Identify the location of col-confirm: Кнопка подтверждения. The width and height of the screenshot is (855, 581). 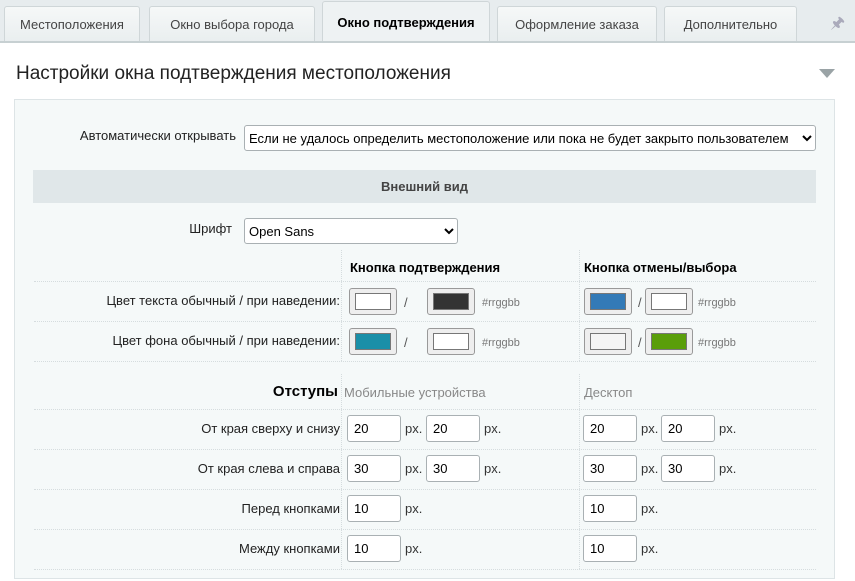
(425, 267).